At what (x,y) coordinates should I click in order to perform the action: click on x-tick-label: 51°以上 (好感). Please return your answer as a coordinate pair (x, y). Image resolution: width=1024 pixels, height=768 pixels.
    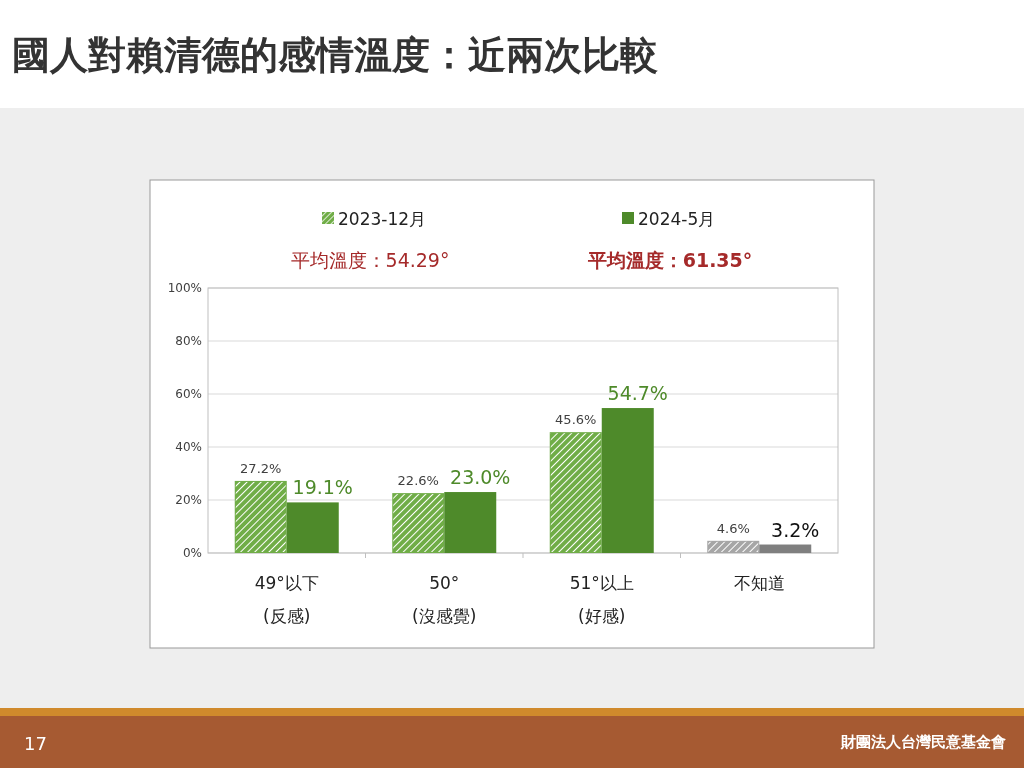
    Looking at the image, I should click on (601, 599).